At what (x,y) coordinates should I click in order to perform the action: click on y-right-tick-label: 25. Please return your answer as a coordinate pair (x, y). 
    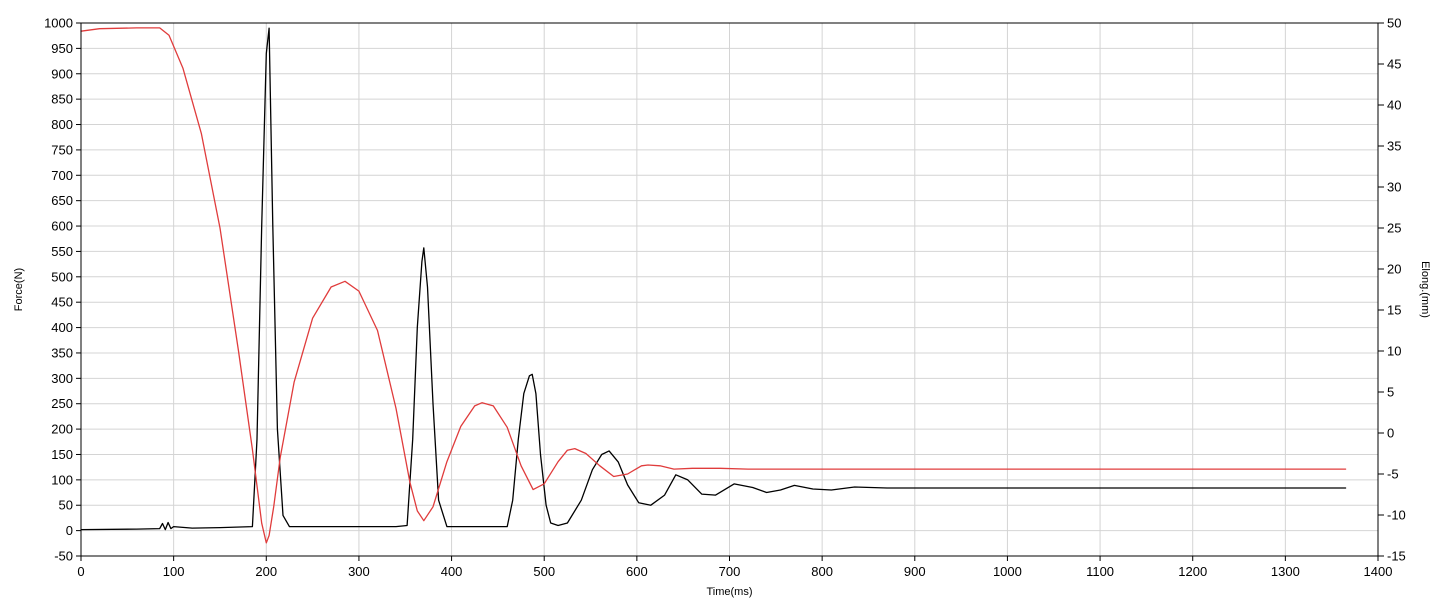
    Looking at the image, I should click on (1394, 228).